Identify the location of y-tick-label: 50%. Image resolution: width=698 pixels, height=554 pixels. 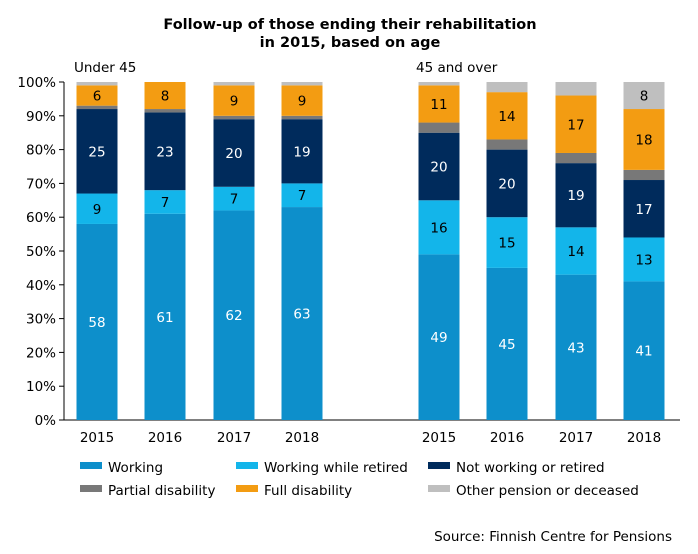
(41, 252).